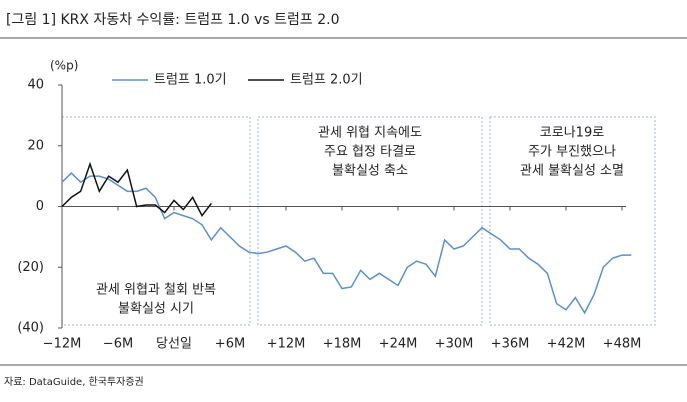 This screenshot has height=402, width=687. What do you see at coordinates (30, 328) in the screenshot?
I see `y-tick-label: (40)` at bounding box center [30, 328].